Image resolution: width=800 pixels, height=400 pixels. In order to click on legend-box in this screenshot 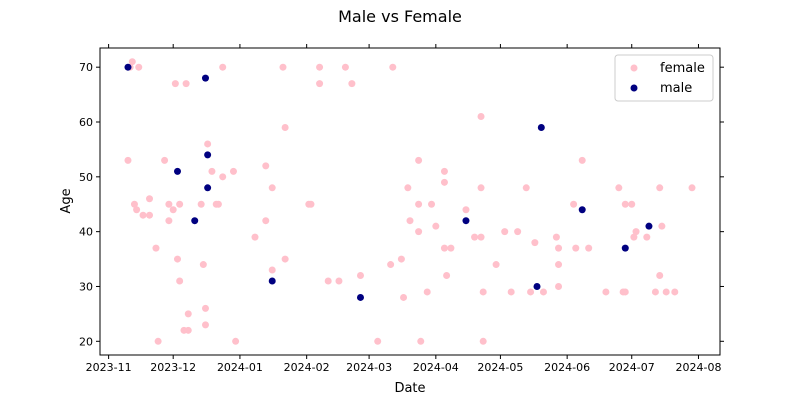, I will do `click(664, 78)`.